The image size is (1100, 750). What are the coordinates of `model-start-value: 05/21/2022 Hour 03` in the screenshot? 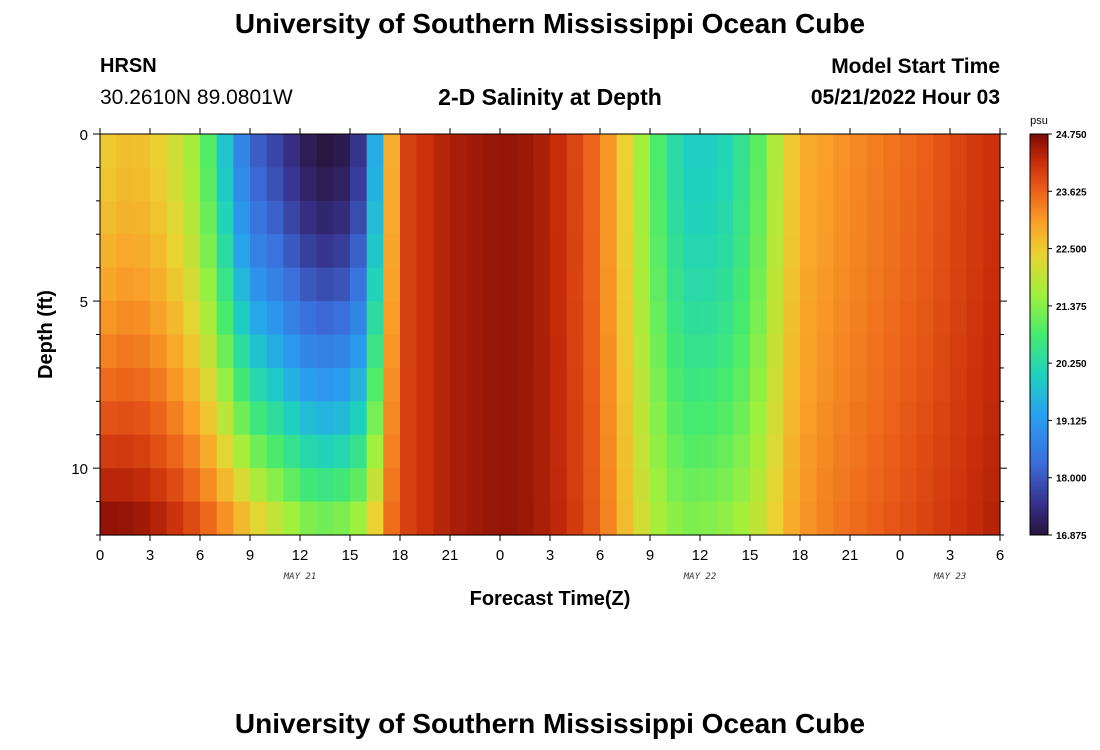 It's located at (905, 97).